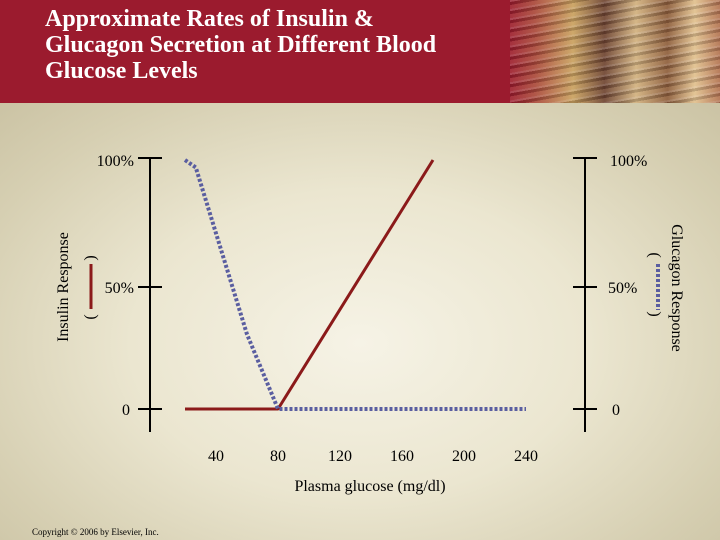 This screenshot has width=720, height=540. Describe the element at coordinates (628, 161) in the screenshot. I see `right-tick-label-100: 100%` at that location.